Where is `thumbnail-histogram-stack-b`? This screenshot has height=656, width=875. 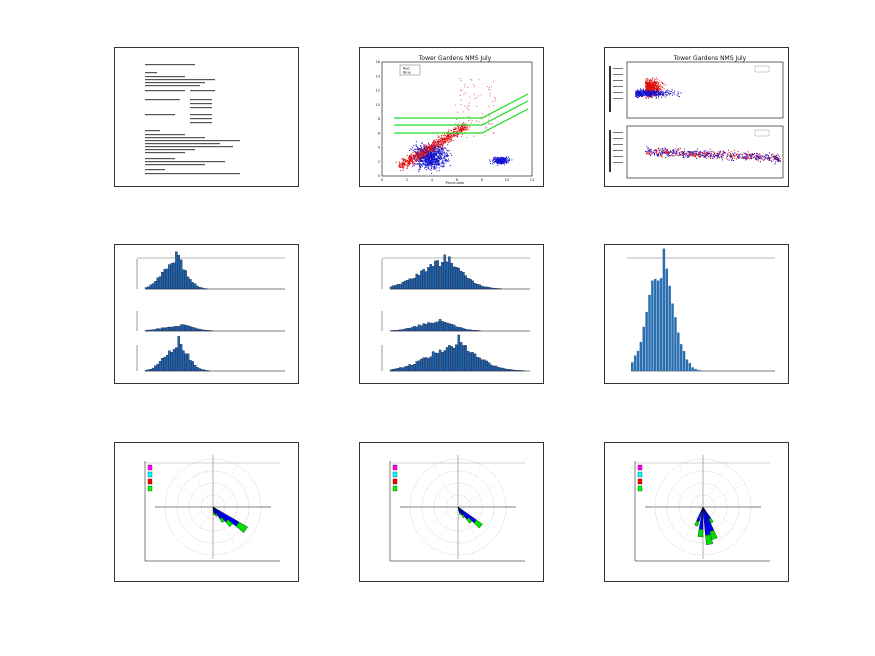
thumbnail-histogram-stack-b is located at coordinates (451, 314).